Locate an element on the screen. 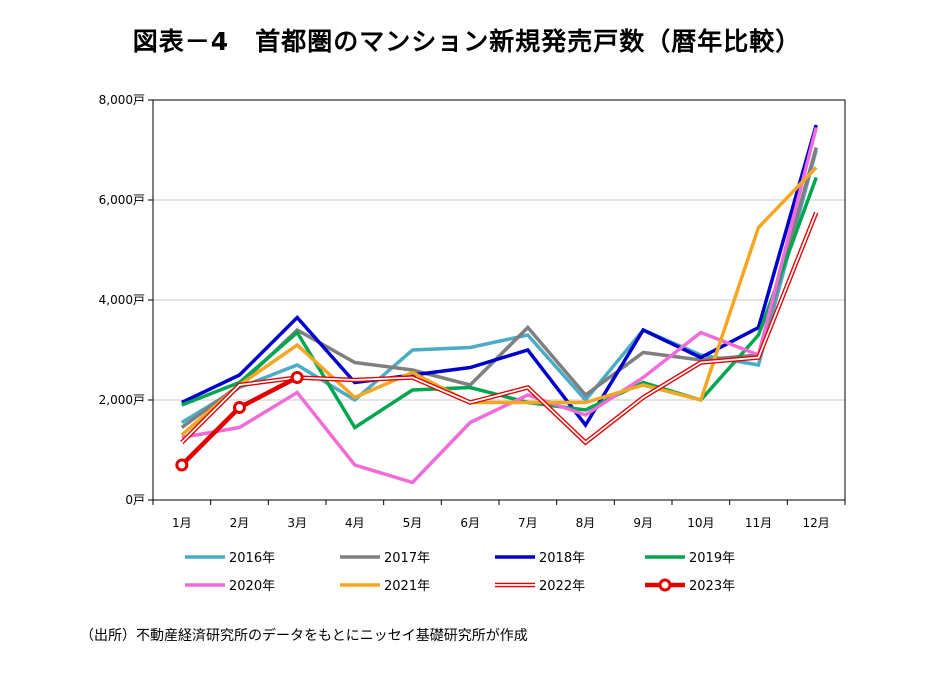  chart-title: 図表－4 首都圏のマンション新規発売戸数（暦年比較） is located at coordinates (467, 41).